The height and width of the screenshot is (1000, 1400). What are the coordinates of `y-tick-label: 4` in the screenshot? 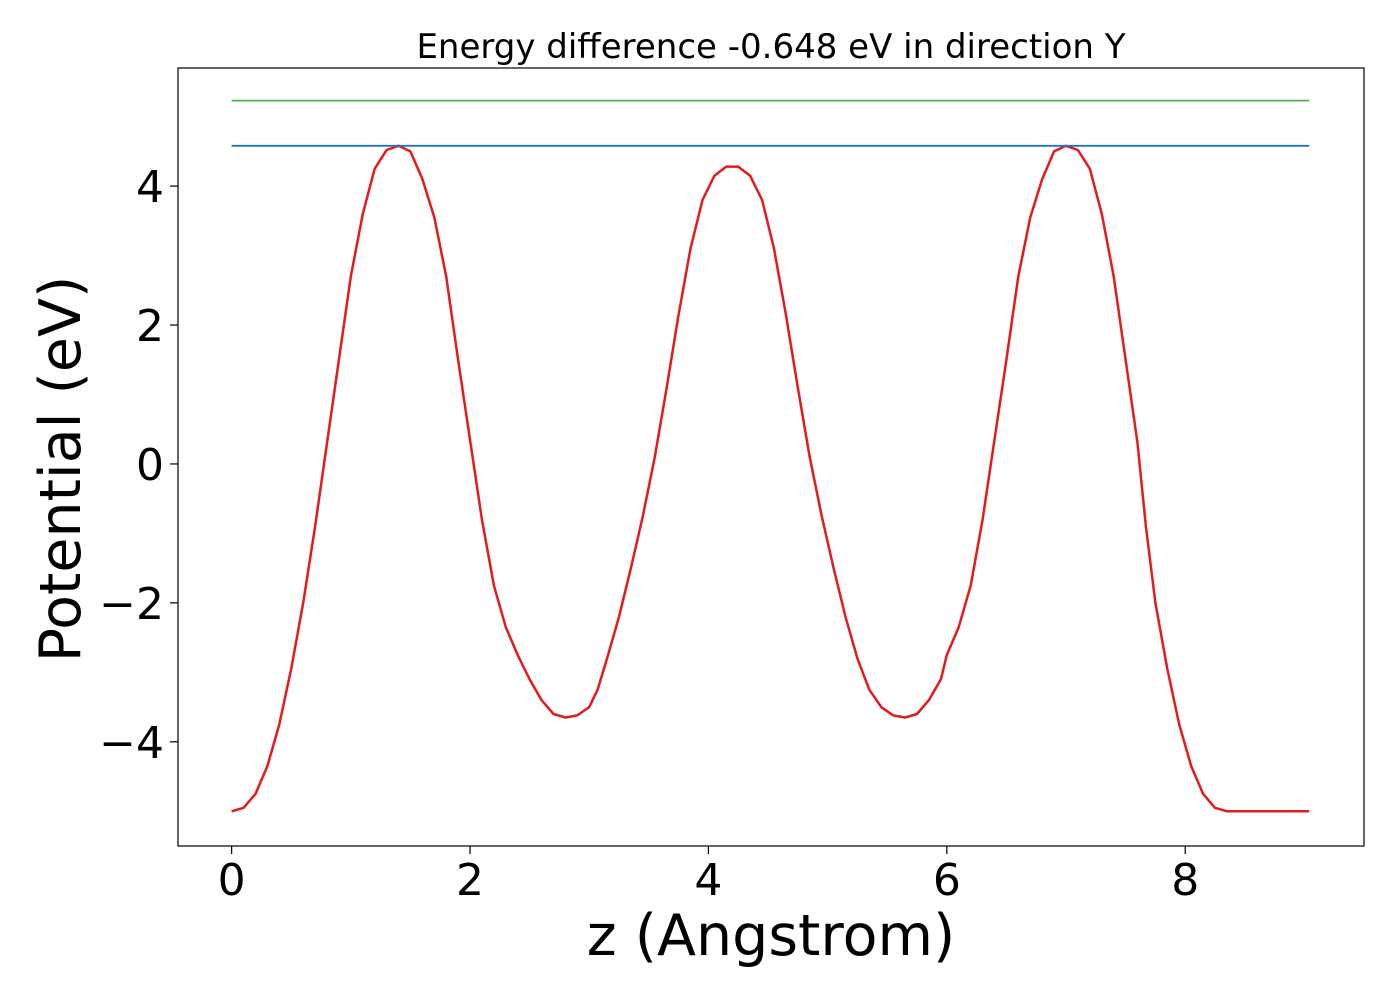 It's located at (150, 187).